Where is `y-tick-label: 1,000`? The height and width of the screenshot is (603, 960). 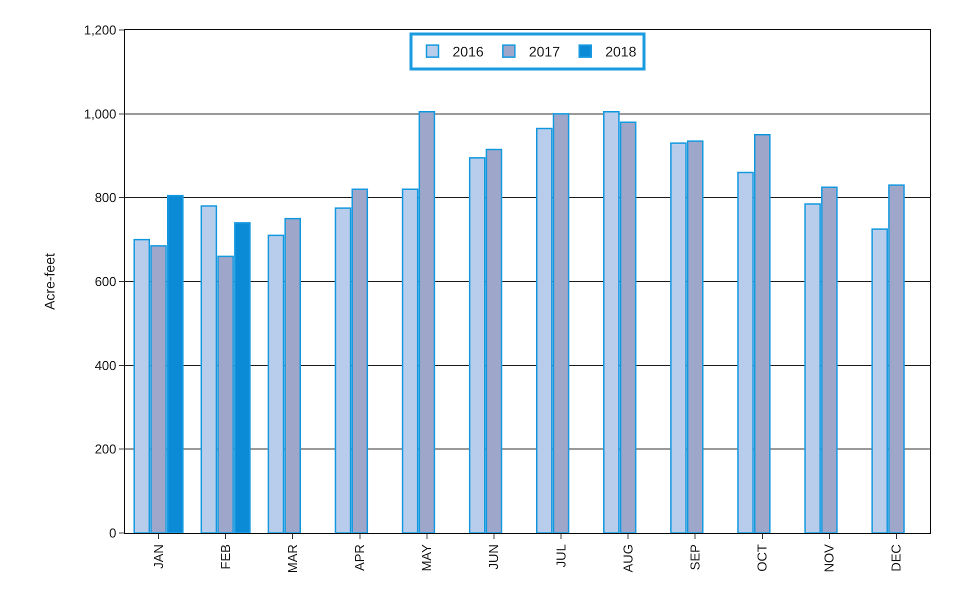
y-tick-label: 1,000 is located at coordinates (100, 114).